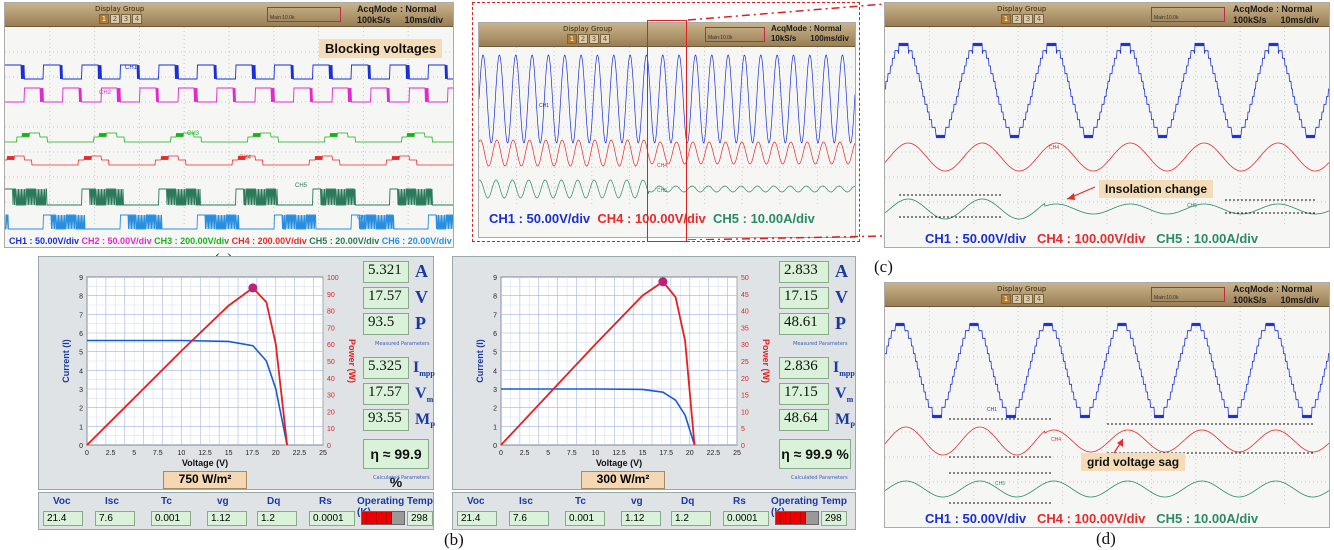 The image size is (1334, 550). I want to click on param-label: Isc, so click(112, 501).